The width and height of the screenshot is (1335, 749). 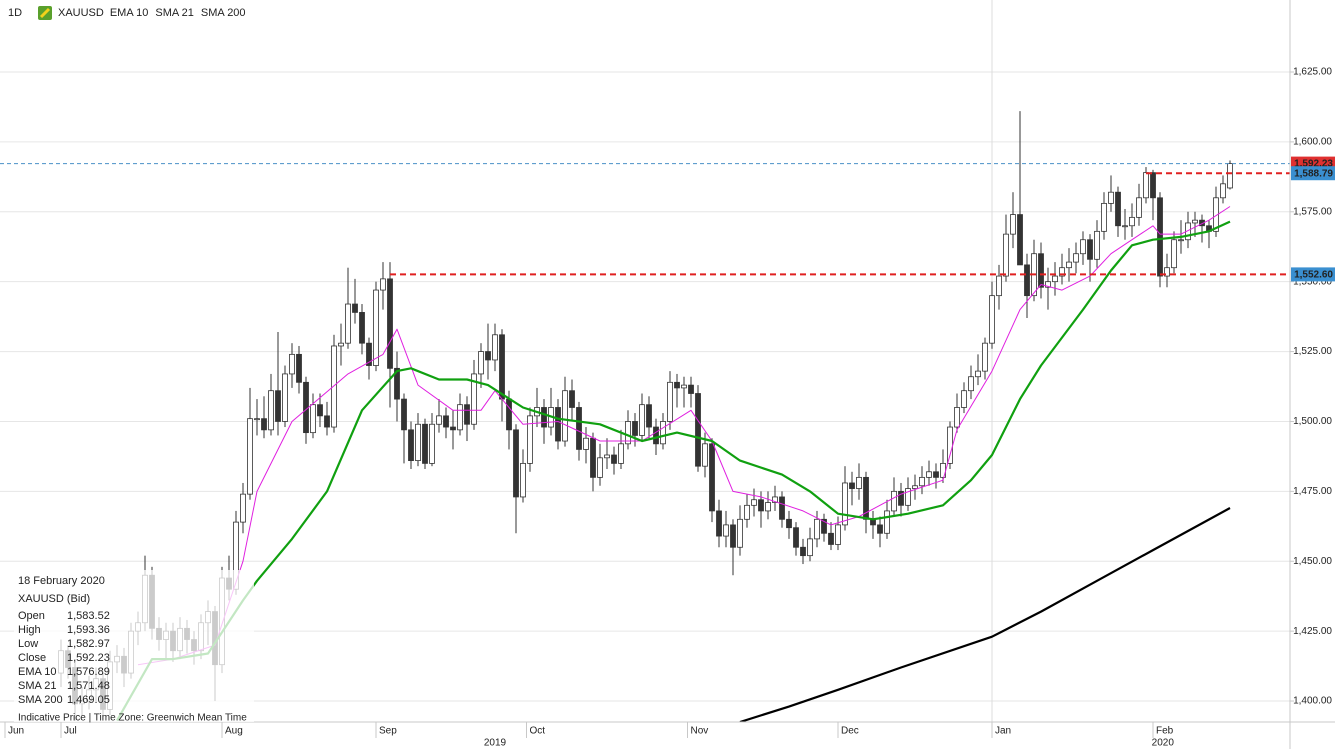 What do you see at coordinates (1312, 72) in the screenshot?
I see `y-tick-label: 1,625.00` at bounding box center [1312, 72].